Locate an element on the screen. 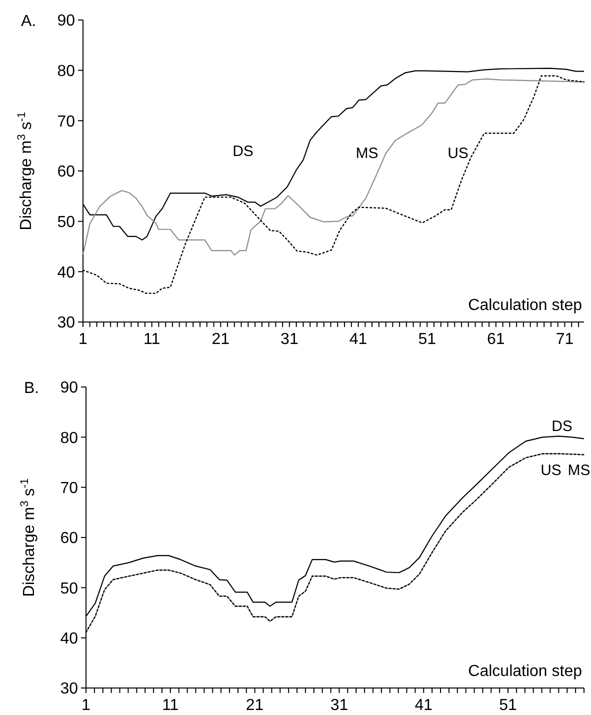 Image resolution: width=591 pixels, height=715 pixels. chart-title: B. is located at coordinates (32, 388).